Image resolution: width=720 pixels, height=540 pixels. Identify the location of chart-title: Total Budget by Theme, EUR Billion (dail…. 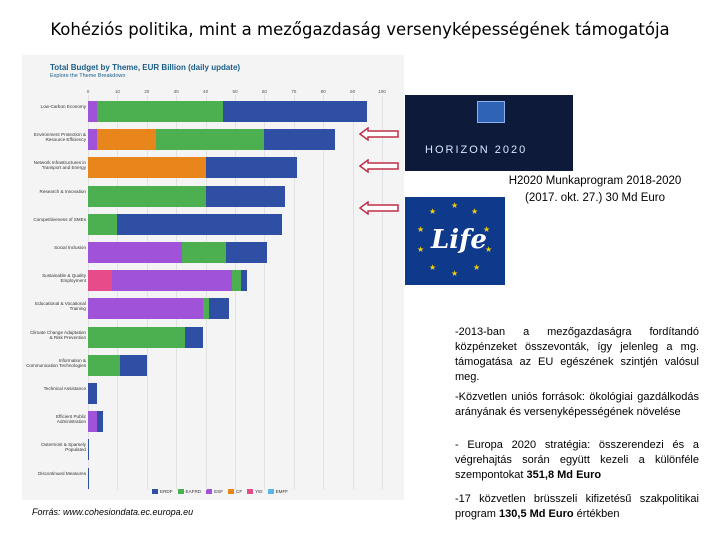
(145, 67).